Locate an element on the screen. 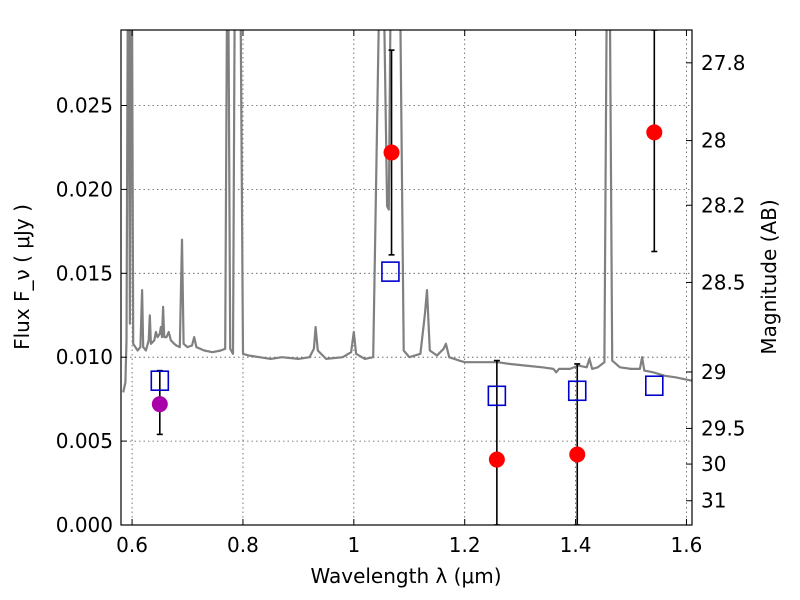 The width and height of the screenshot is (800, 600). y-axis-label-text: Flux F_ν ( μJy ) is located at coordinates (22, 277).